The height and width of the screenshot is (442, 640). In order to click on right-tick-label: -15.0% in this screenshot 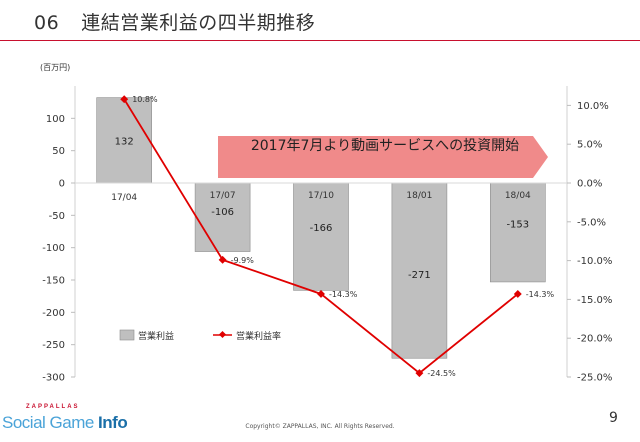, I will do `click(594, 300)`.